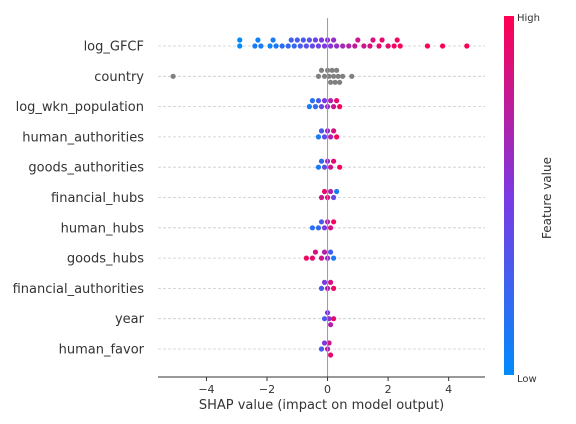 The width and height of the screenshot is (576, 424). What do you see at coordinates (527, 379) in the screenshot?
I see `colorbar-low-label: Low` at bounding box center [527, 379].